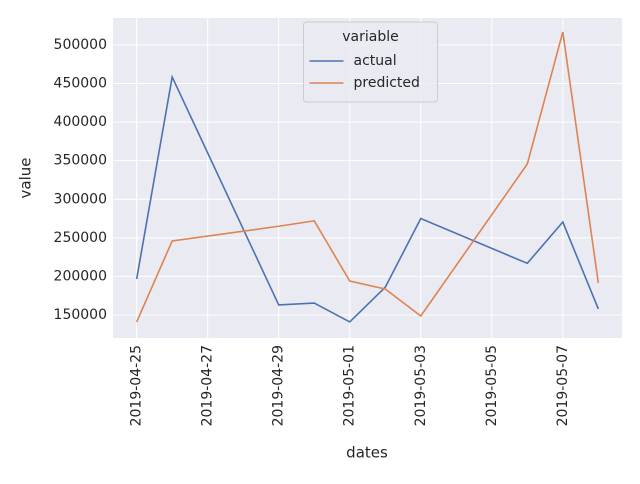 The width and height of the screenshot is (640, 484). Describe the element at coordinates (80, 84) in the screenshot. I see `y-tick-label: 450000` at that location.